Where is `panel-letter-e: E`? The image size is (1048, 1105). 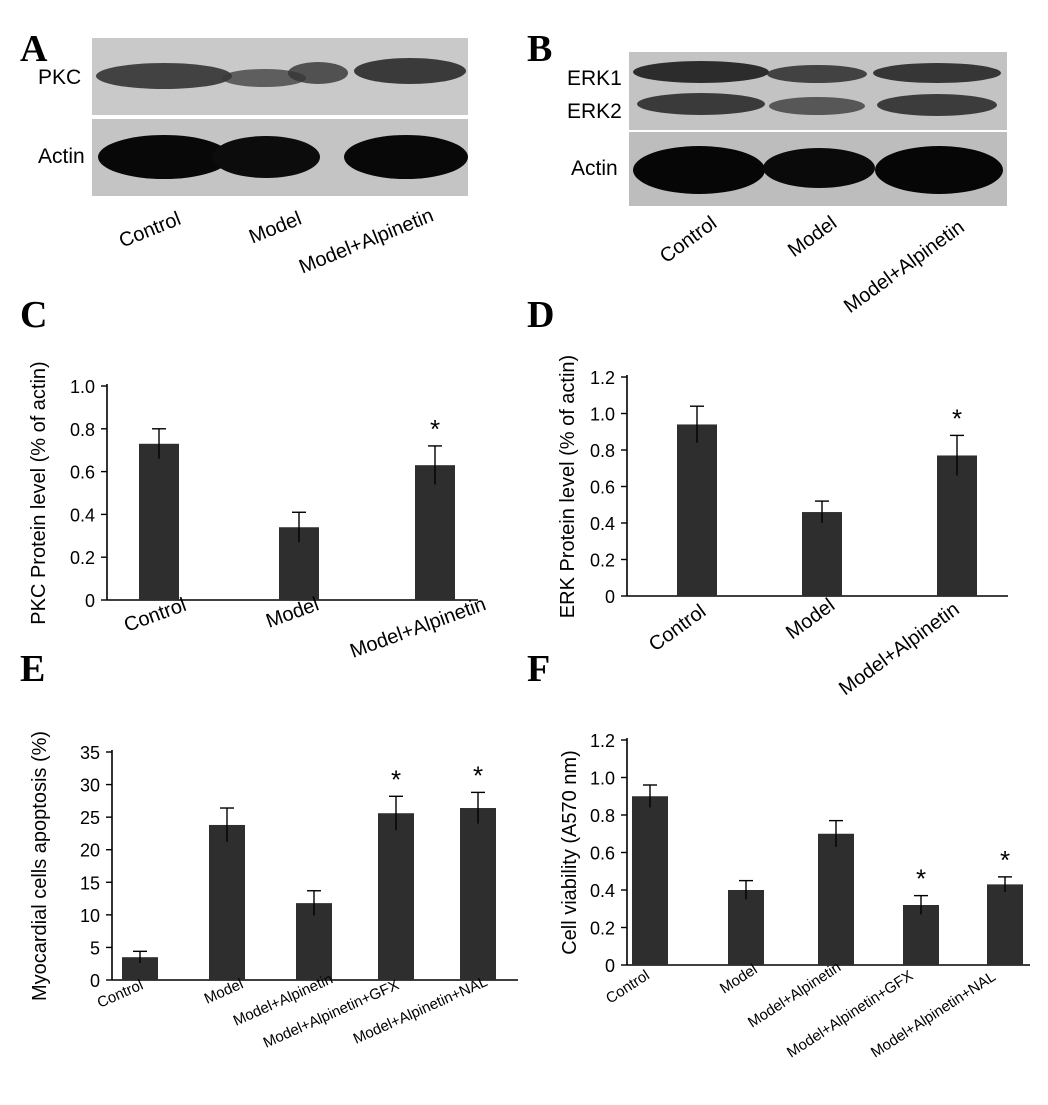
panel-letter-e: E is located at coordinates (33, 669).